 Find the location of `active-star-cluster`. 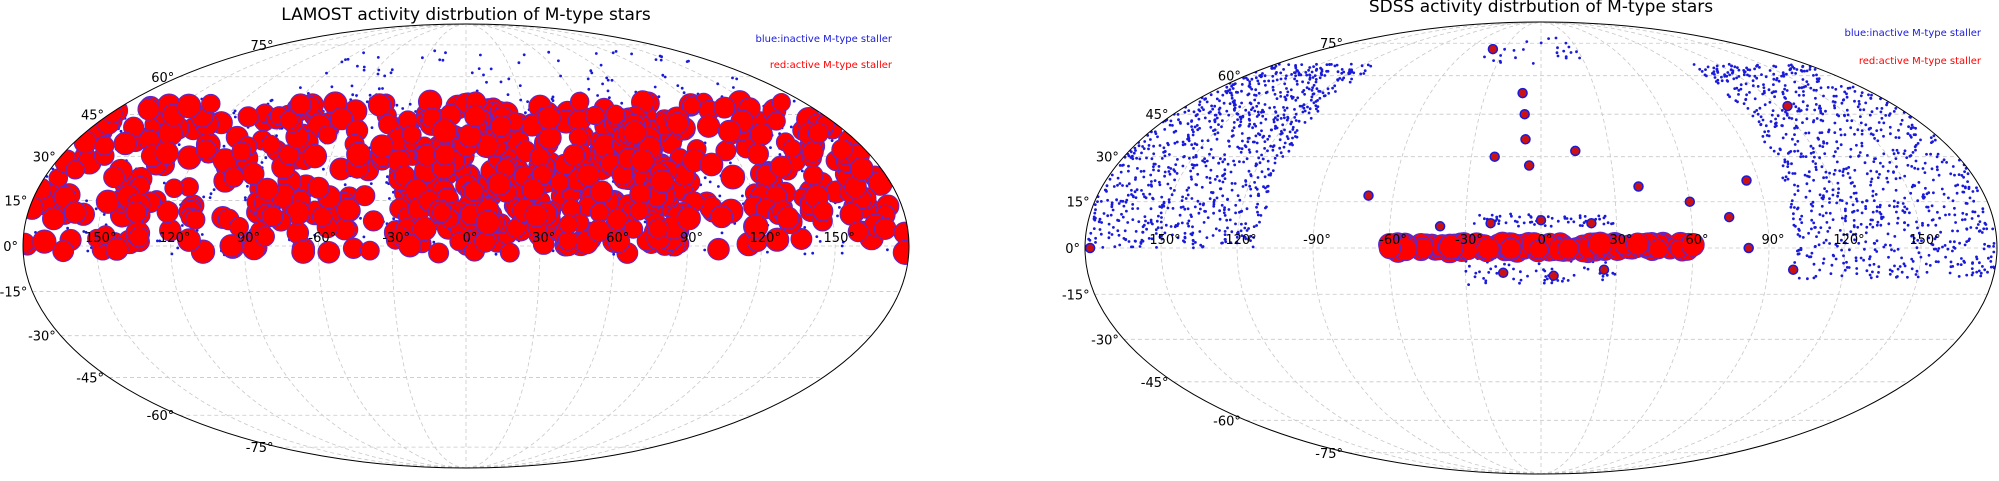

active-star-cluster is located at coordinates (1604, 269).